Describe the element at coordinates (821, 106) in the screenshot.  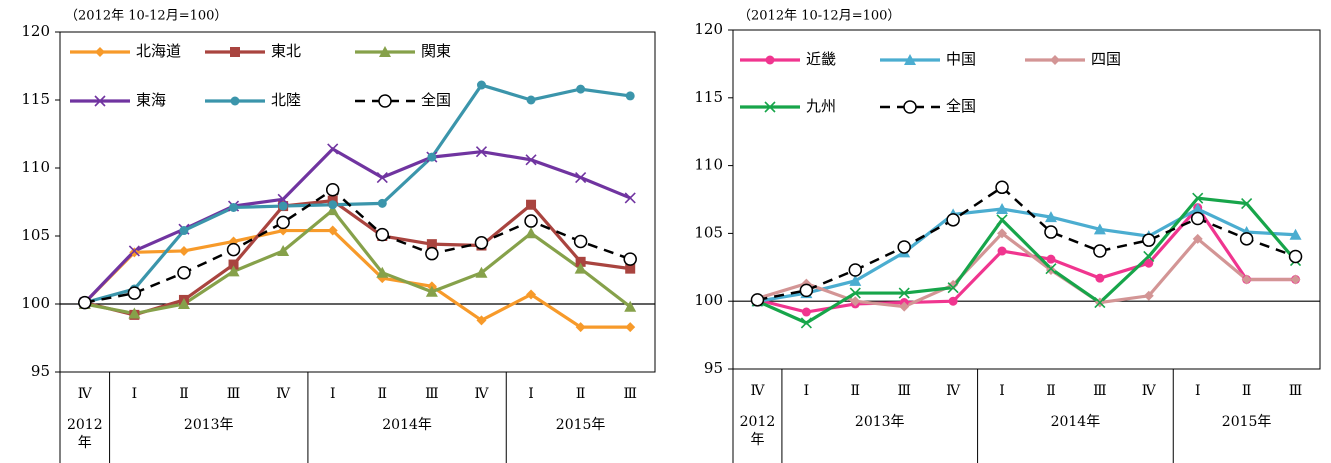
I see `legend-label: 九州` at that location.